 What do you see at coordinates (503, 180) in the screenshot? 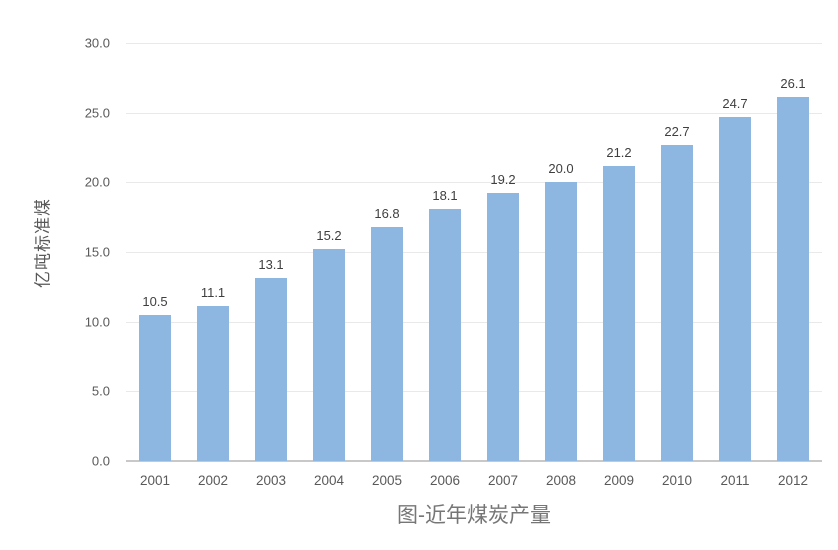
I see `bar-value-label: 19.2` at bounding box center [503, 180].